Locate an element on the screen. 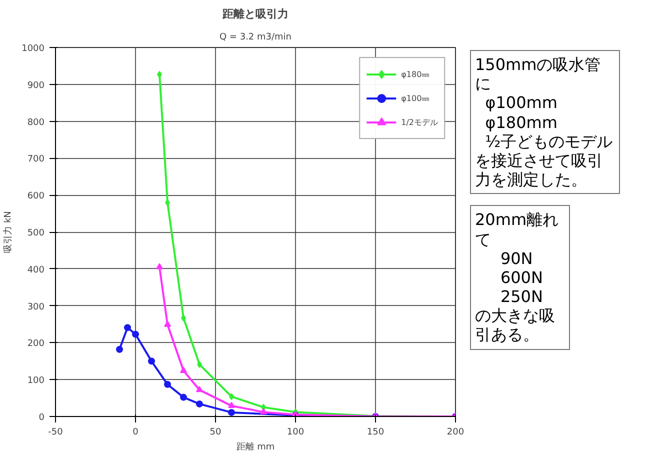 This screenshot has height=461, width=666. y-tick-label: 600 is located at coordinates (36, 197).